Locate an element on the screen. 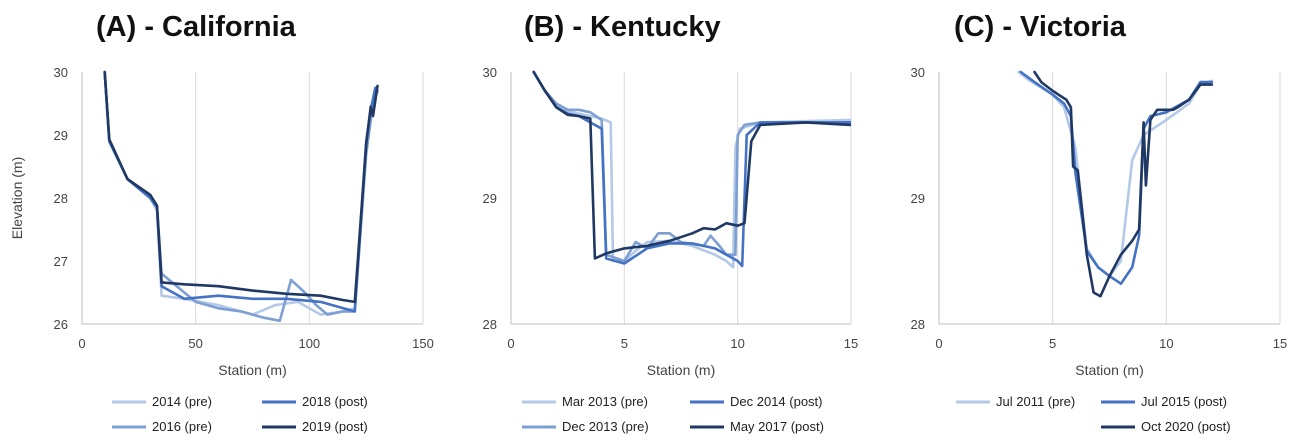 Image resolution: width=1298 pixels, height=442 pixels. legend-label: Jul 2015 (post) is located at coordinates (1184, 401).